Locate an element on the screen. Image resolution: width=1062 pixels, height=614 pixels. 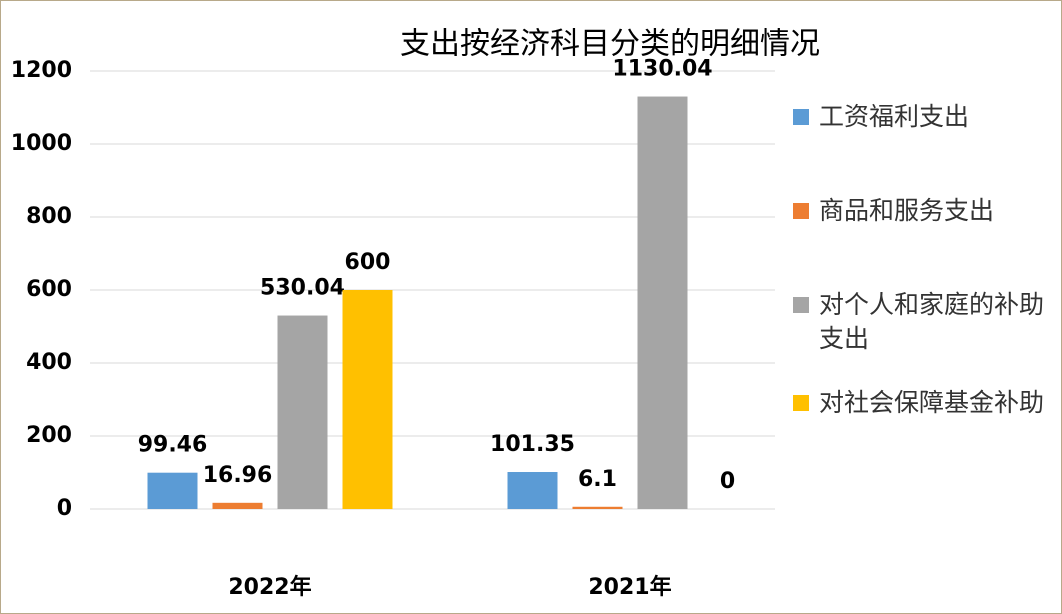
y-tick-label: 600 is located at coordinates (49, 289).